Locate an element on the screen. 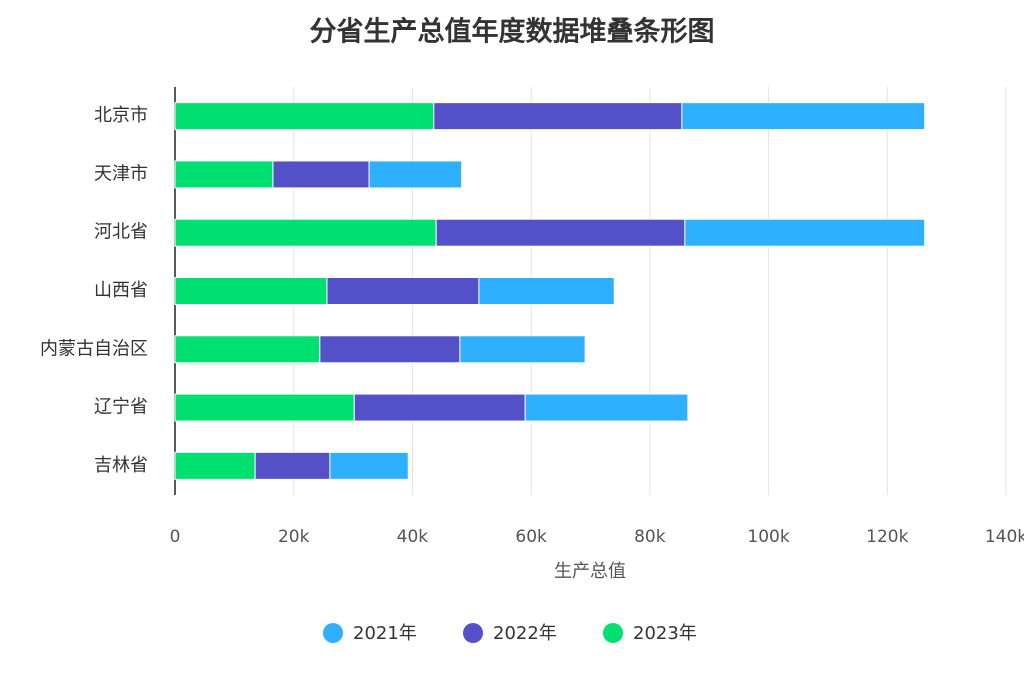  x-tick-label: 60k is located at coordinates (531, 537).